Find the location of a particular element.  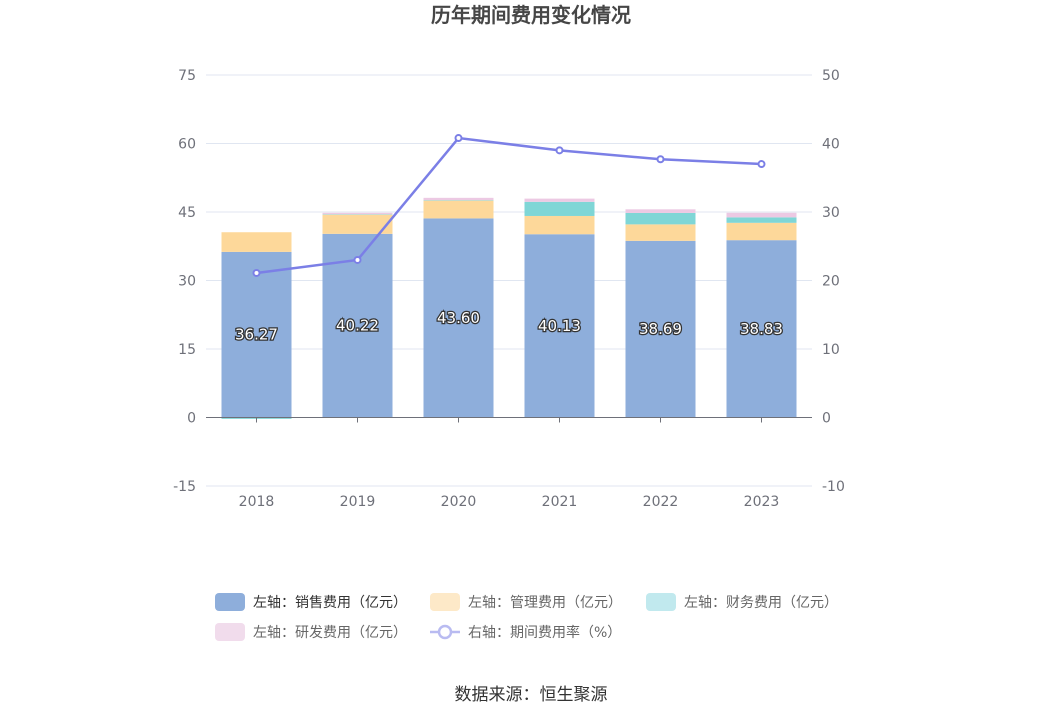

left-tick-label: 0 is located at coordinates (191, 419).